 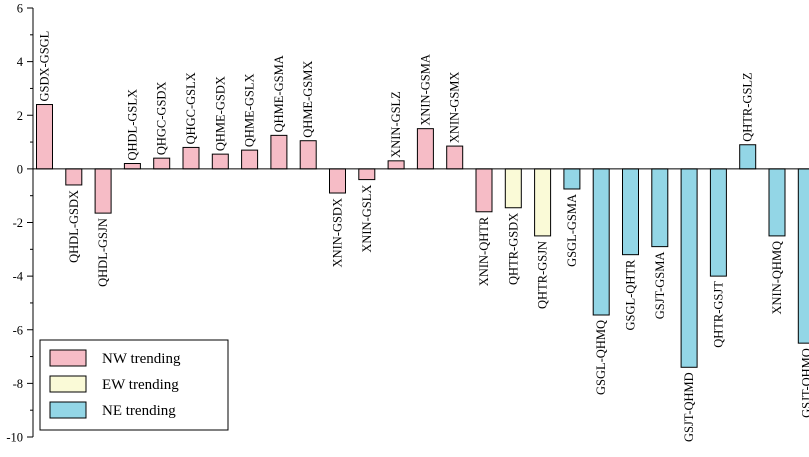 What do you see at coordinates (396, 124) in the screenshot?
I see `bar-label: XNIN-GSLZ` at bounding box center [396, 124].